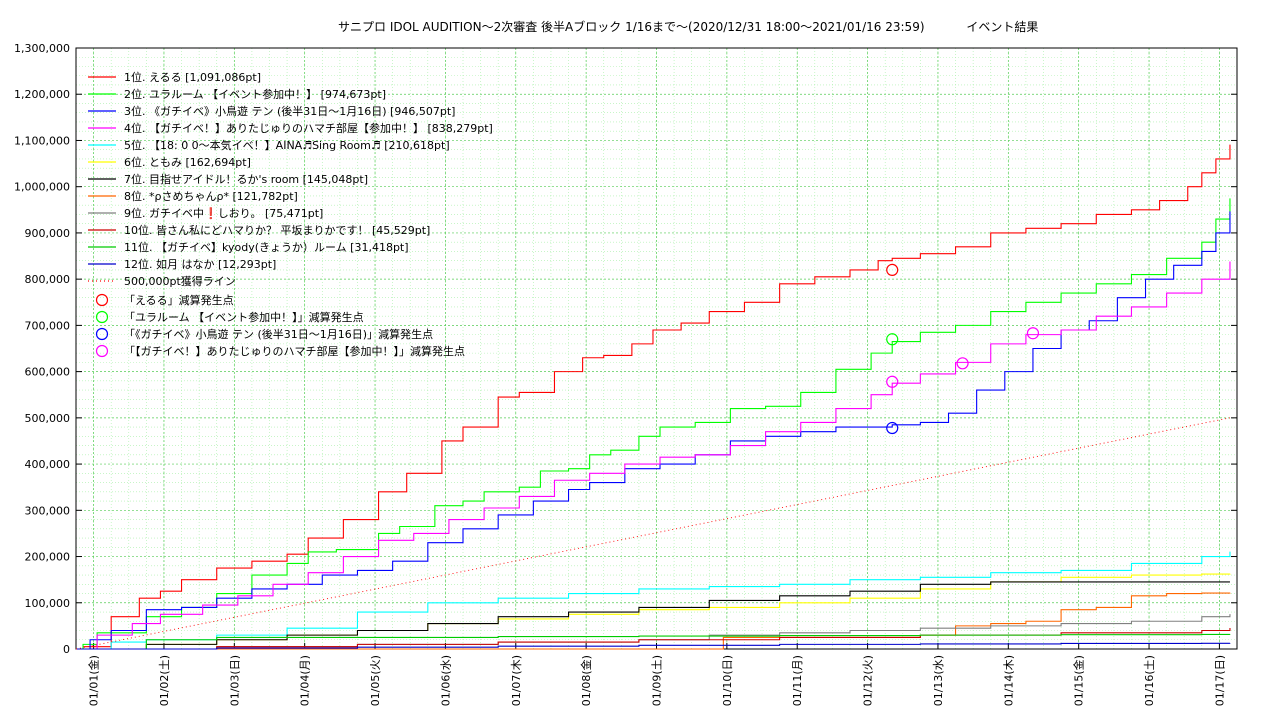 The image size is (1280, 720). I want to click on y-tick-label: 1,000,000, so click(42, 187).